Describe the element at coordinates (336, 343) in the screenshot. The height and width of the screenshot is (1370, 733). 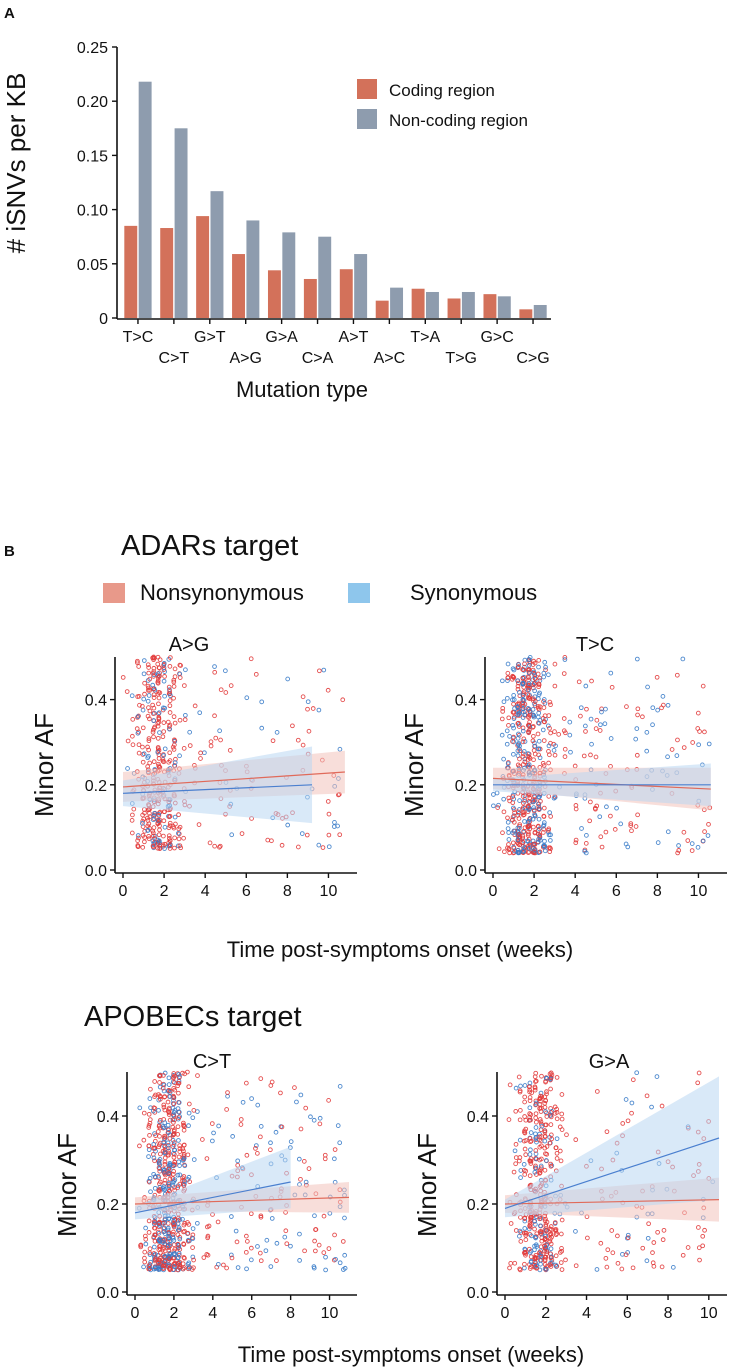
I see `bar-chart-x-tick-labels: T>C C>TG>TA>GG>AC>A A>T A>CT>A T>GG>CC>G` at that location.